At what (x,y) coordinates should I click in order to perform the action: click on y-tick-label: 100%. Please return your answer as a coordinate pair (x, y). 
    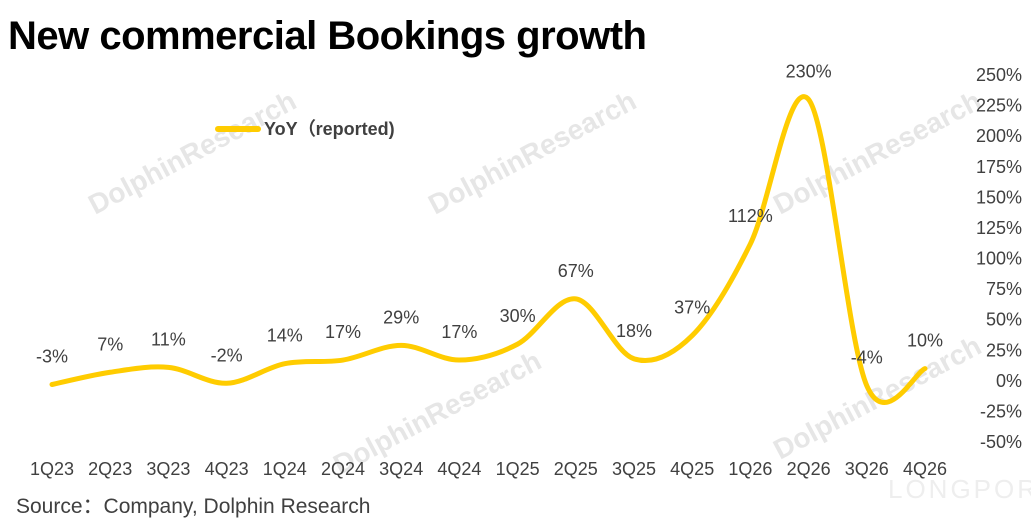
    Looking at the image, I should click on (999, 259).